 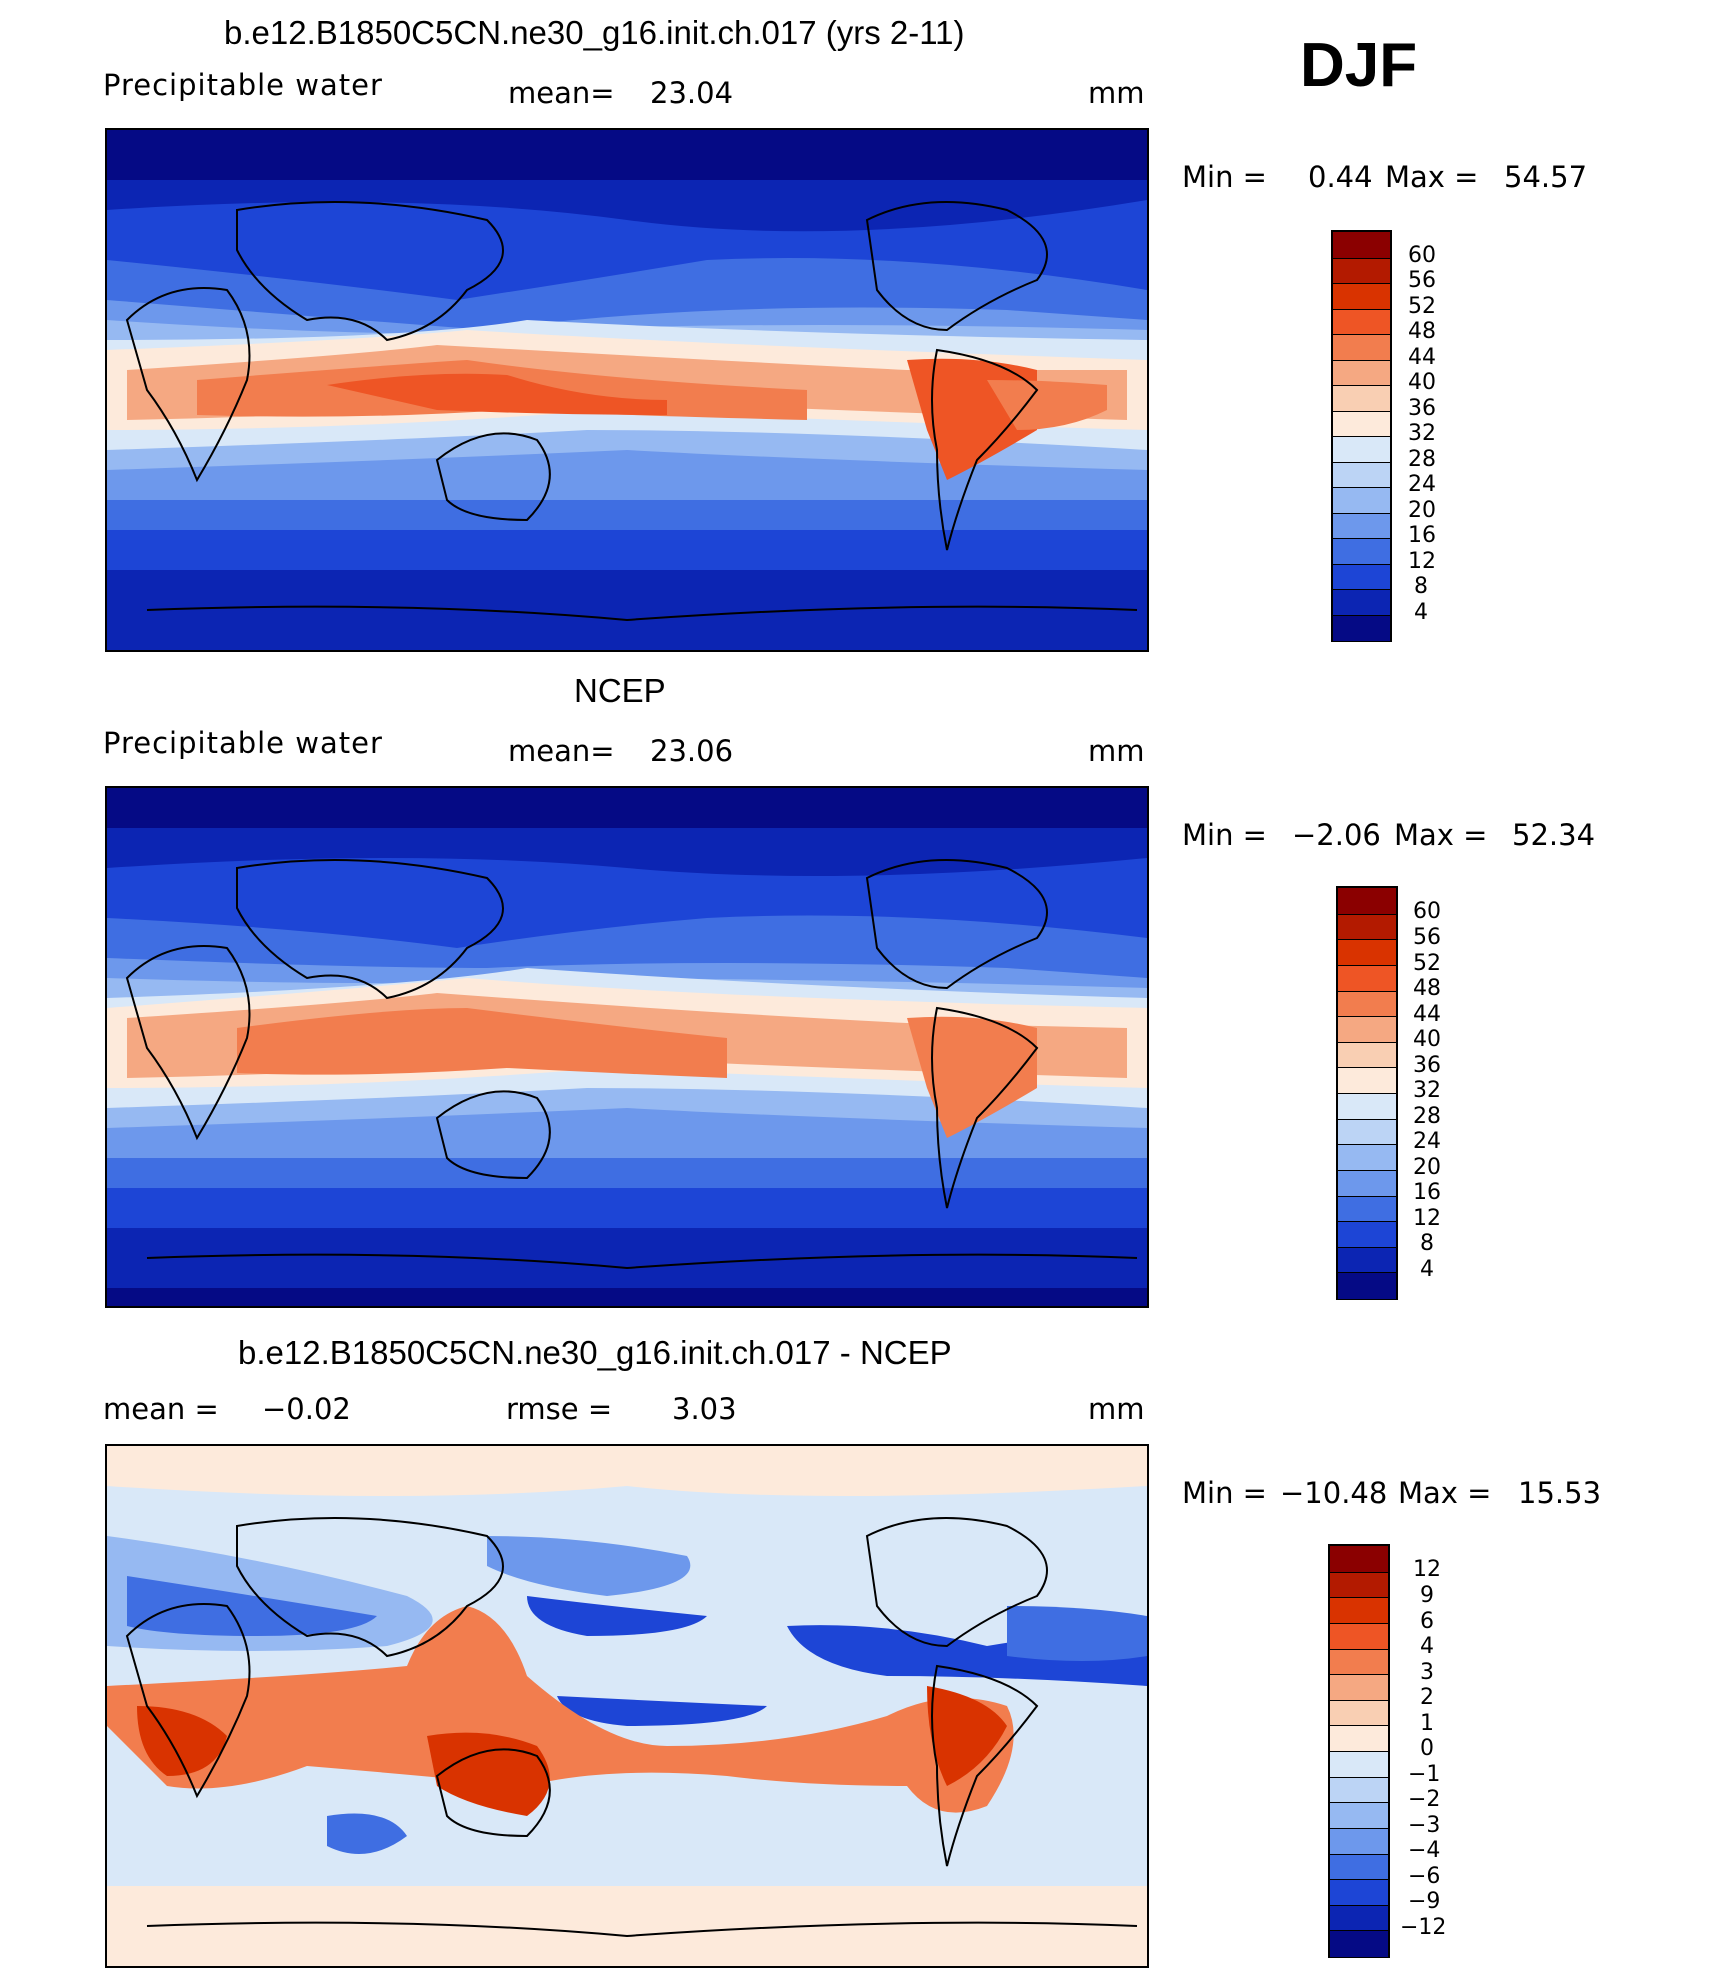 I want to click on panel3-mean-label: mean =, so click(x=161, y=1409).